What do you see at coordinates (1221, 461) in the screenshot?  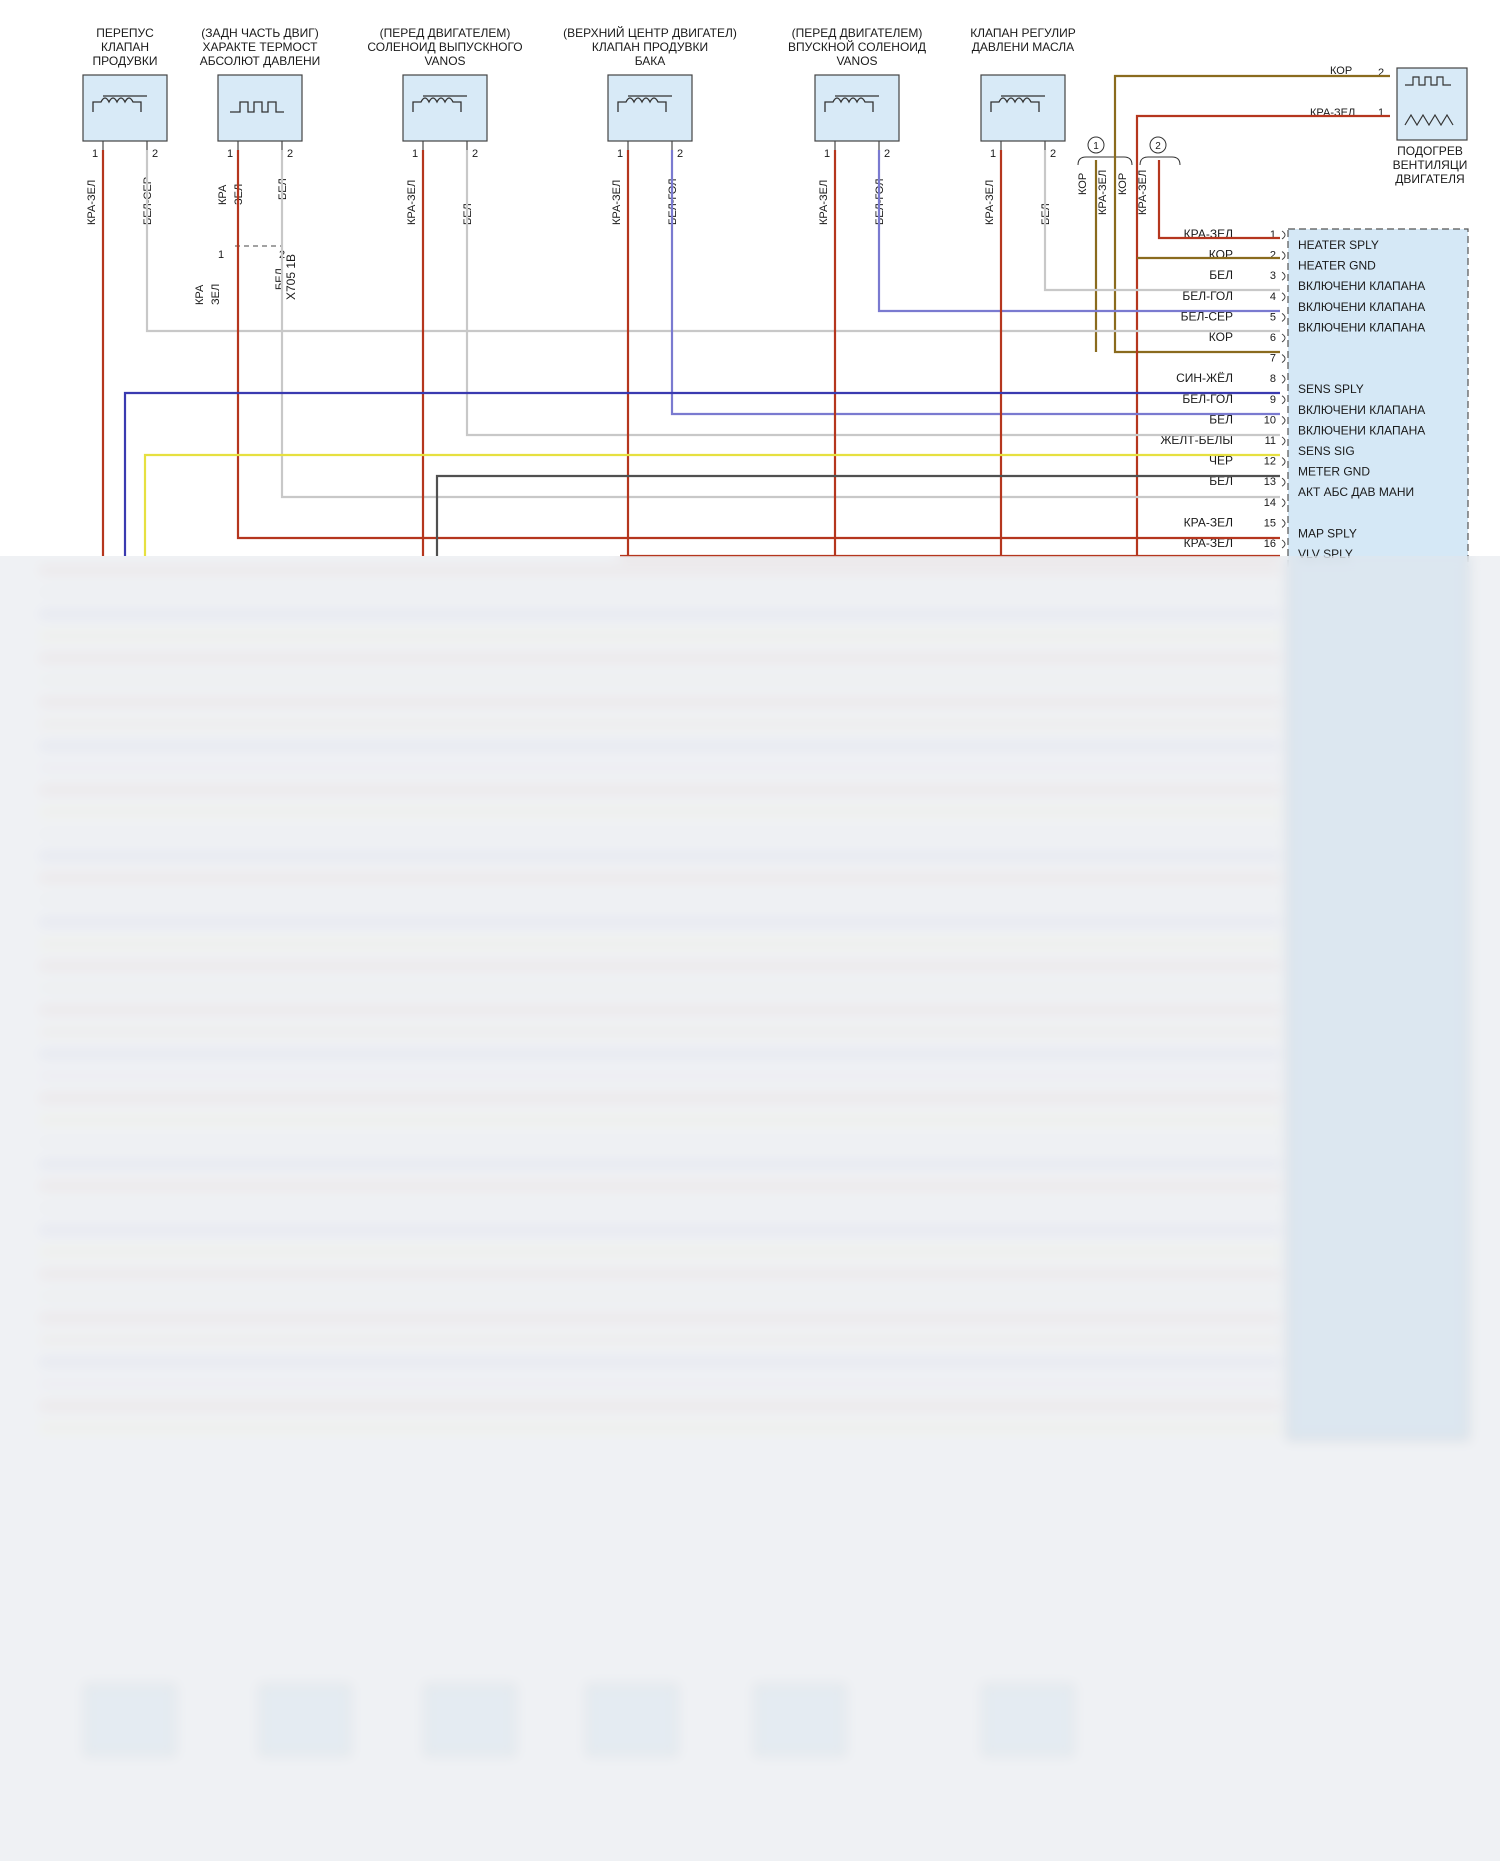 I see `ecm-wire-label: ЧЁР` at bounding box center [1221, 461].